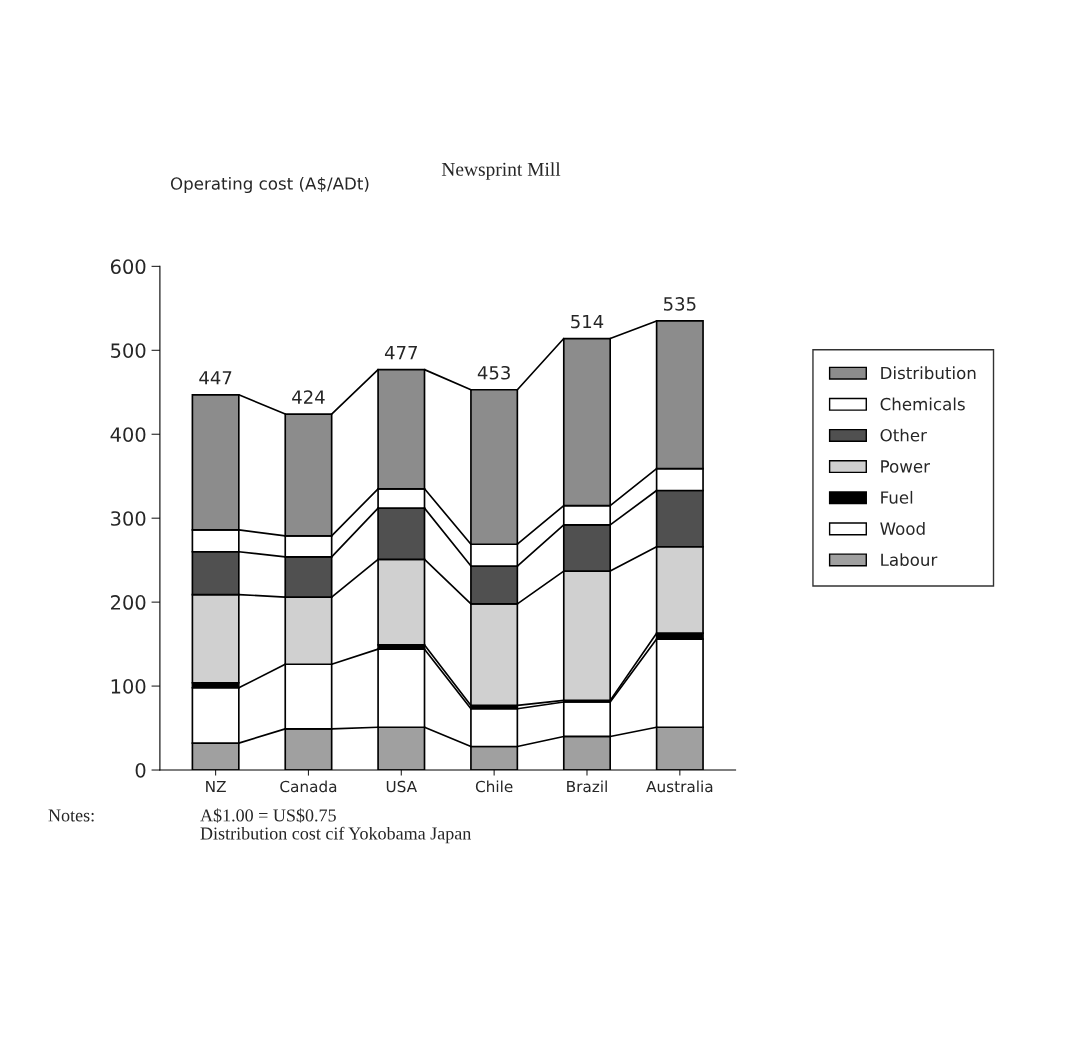 The image size is (1066, 1057). I want to click on text: A$1.00 = US$0.75, so click(268, 815).